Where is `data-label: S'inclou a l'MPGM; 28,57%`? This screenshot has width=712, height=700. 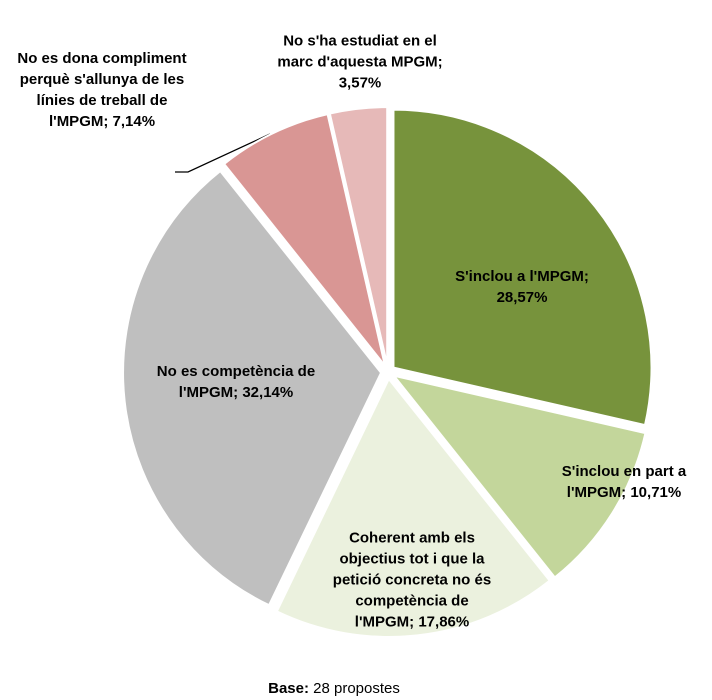 data-label: S'inclou a l'MPGM; 28,57% is located at coordinates (522, 287).